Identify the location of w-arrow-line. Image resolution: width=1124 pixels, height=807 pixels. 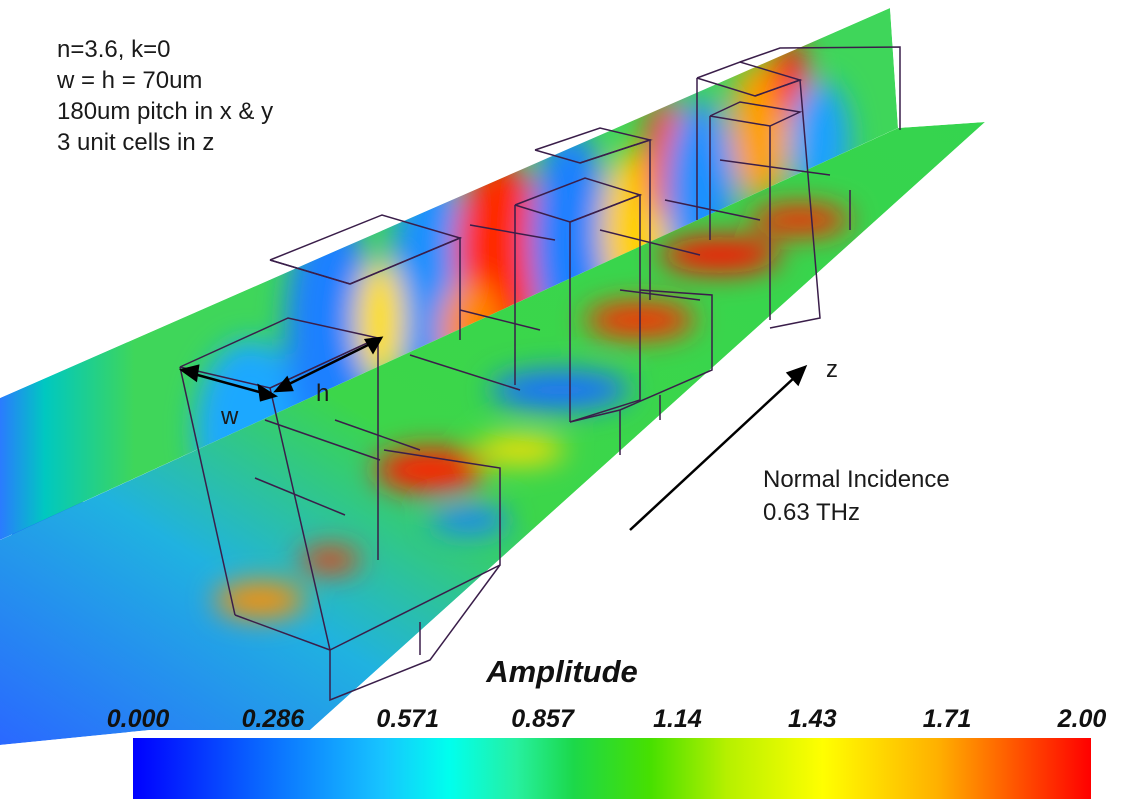
(228, 383).